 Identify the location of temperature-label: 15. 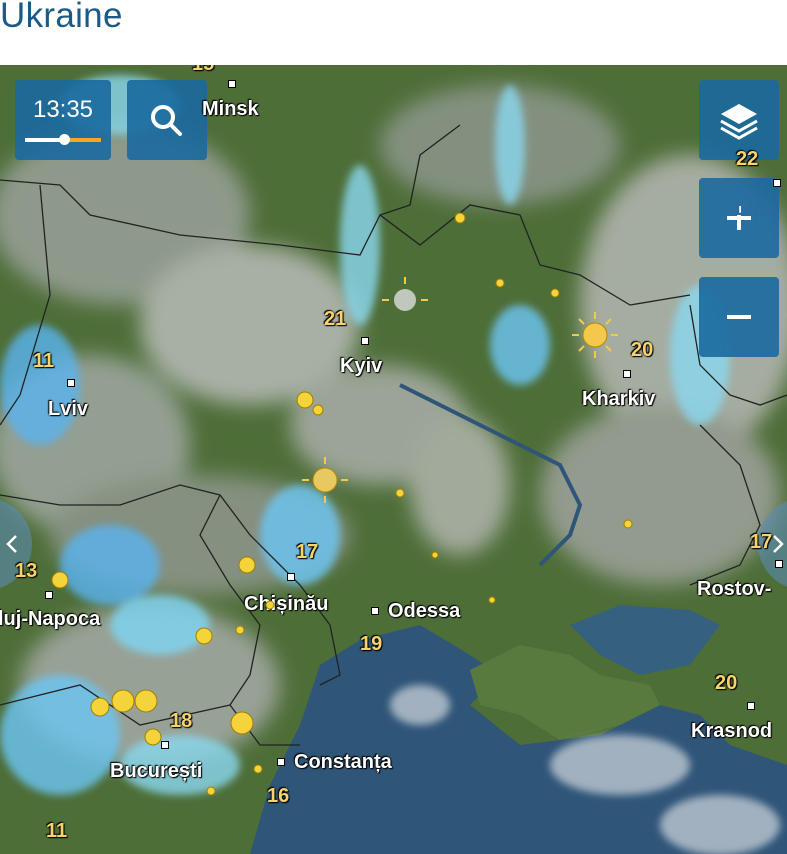
(203, 70).